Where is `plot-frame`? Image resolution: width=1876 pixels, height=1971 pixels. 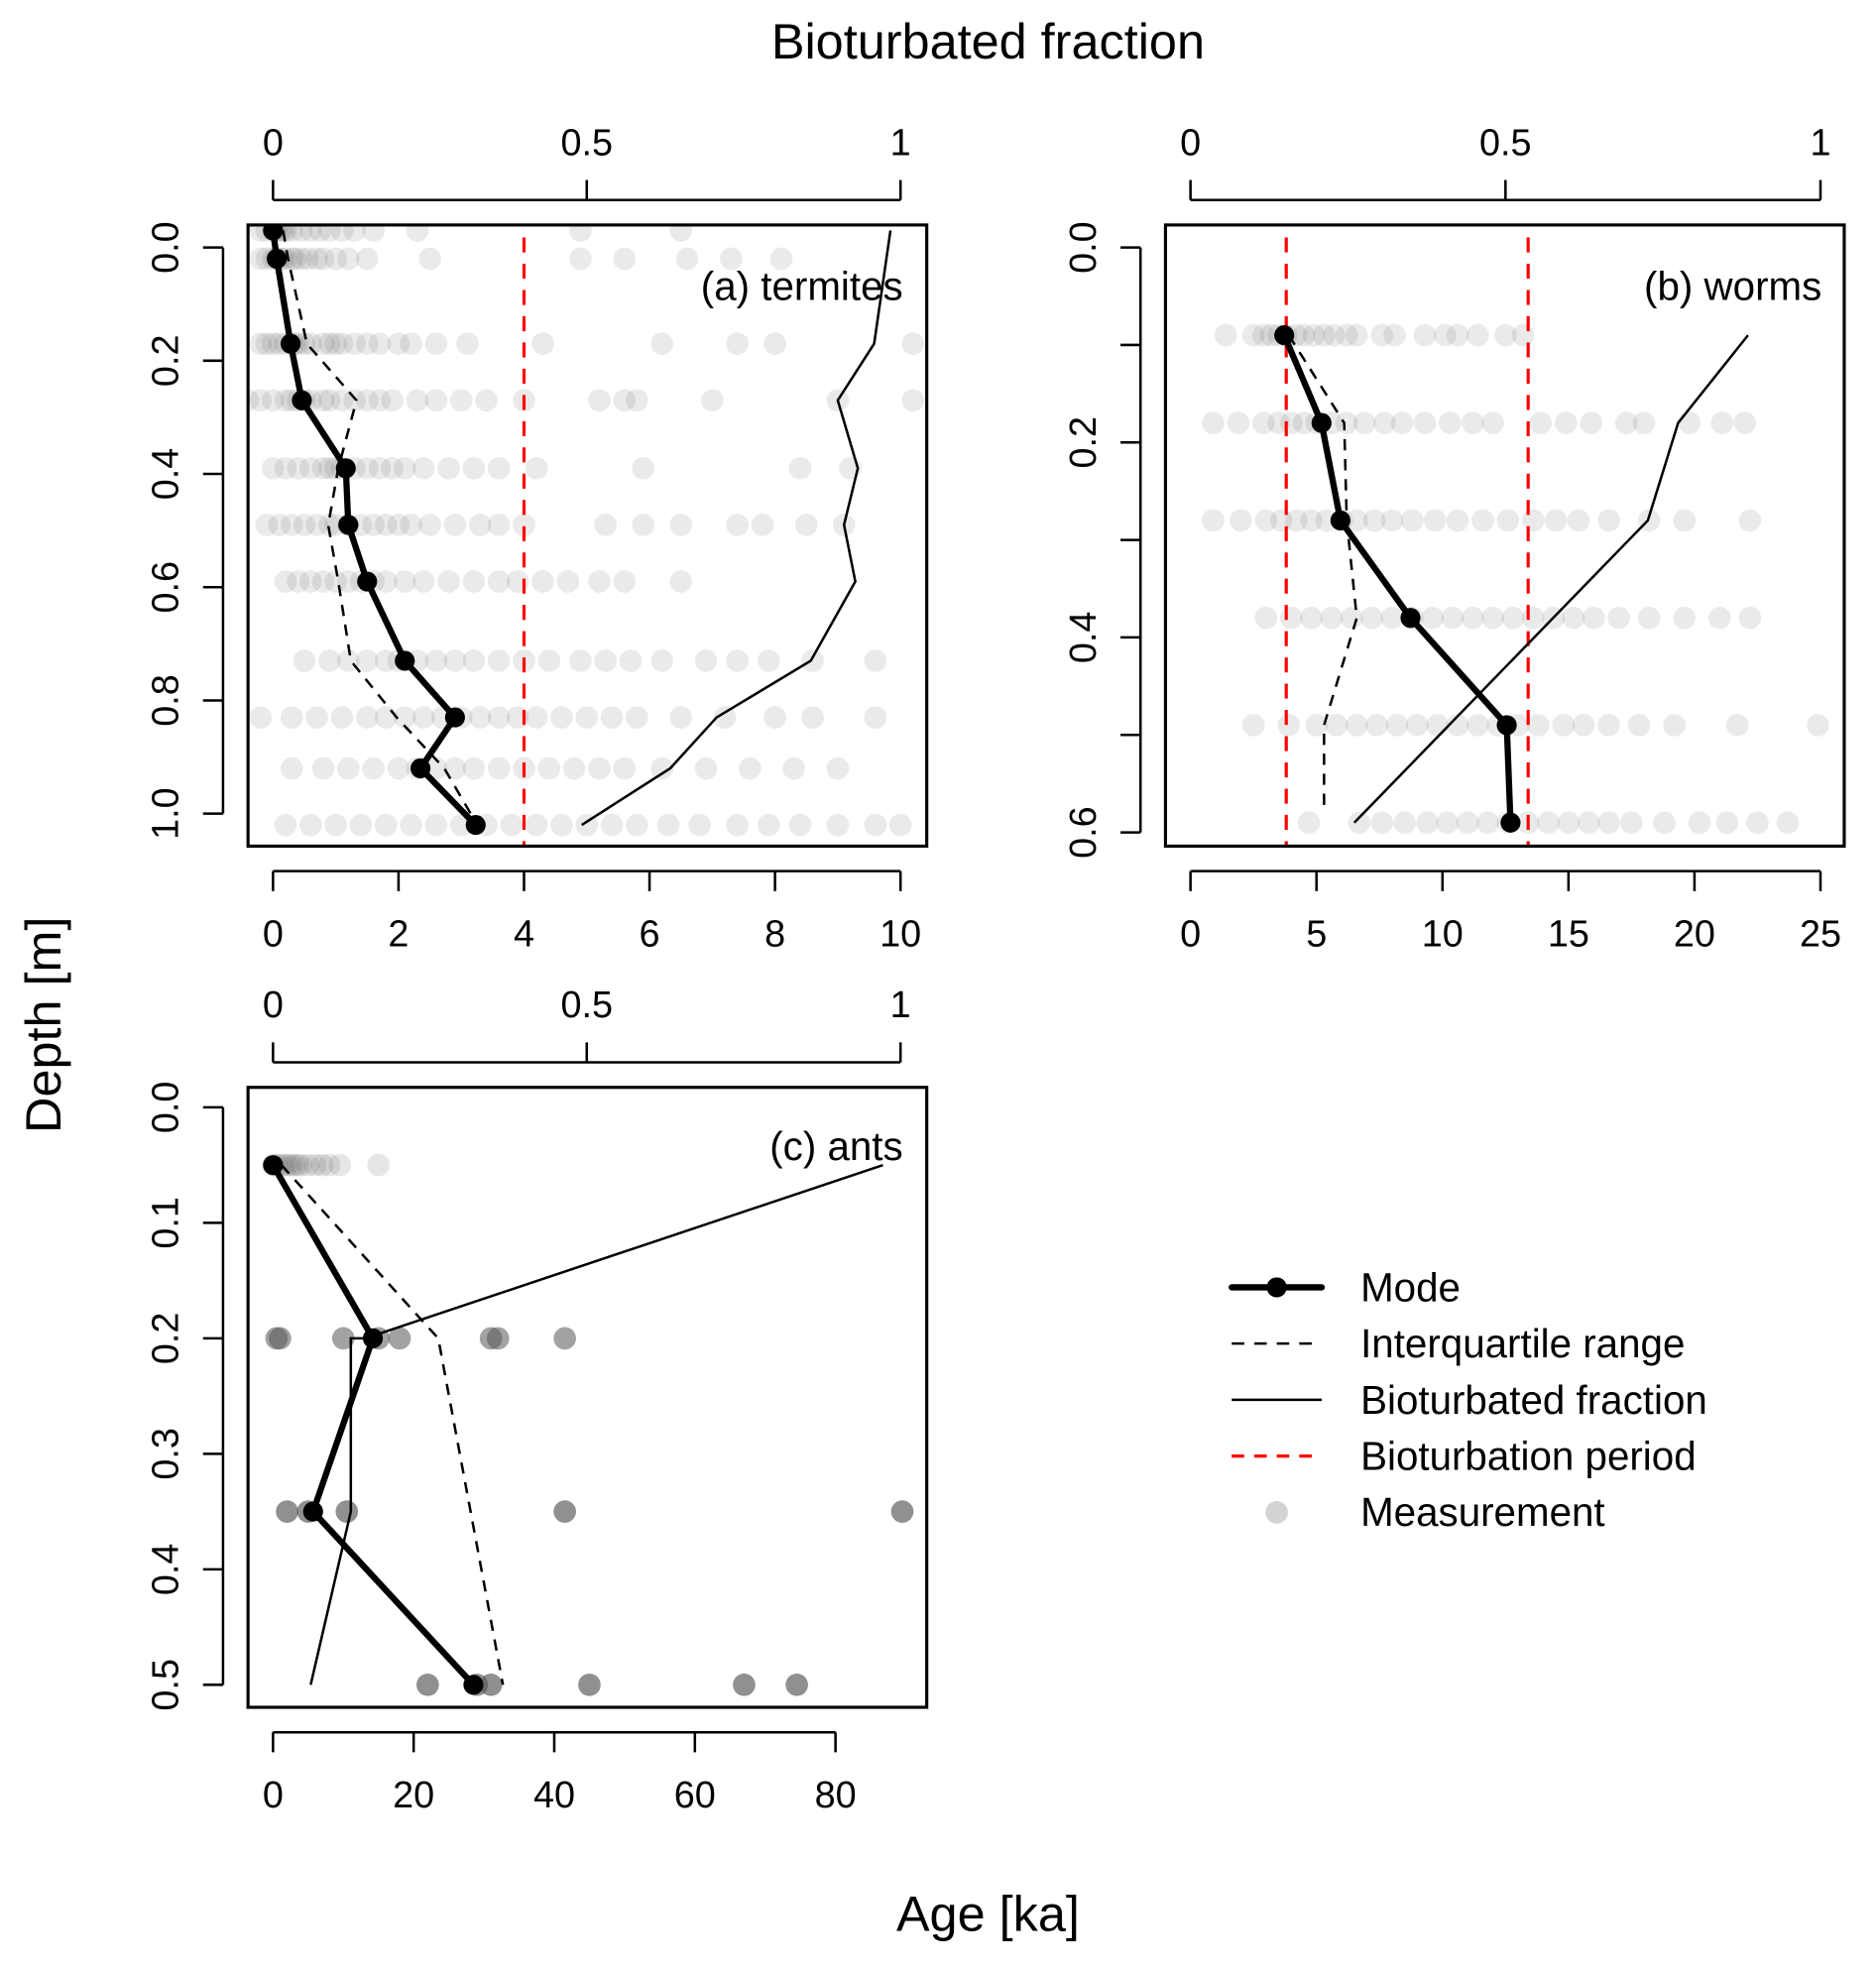
plot-frame is located at coordinates (1504, 536).